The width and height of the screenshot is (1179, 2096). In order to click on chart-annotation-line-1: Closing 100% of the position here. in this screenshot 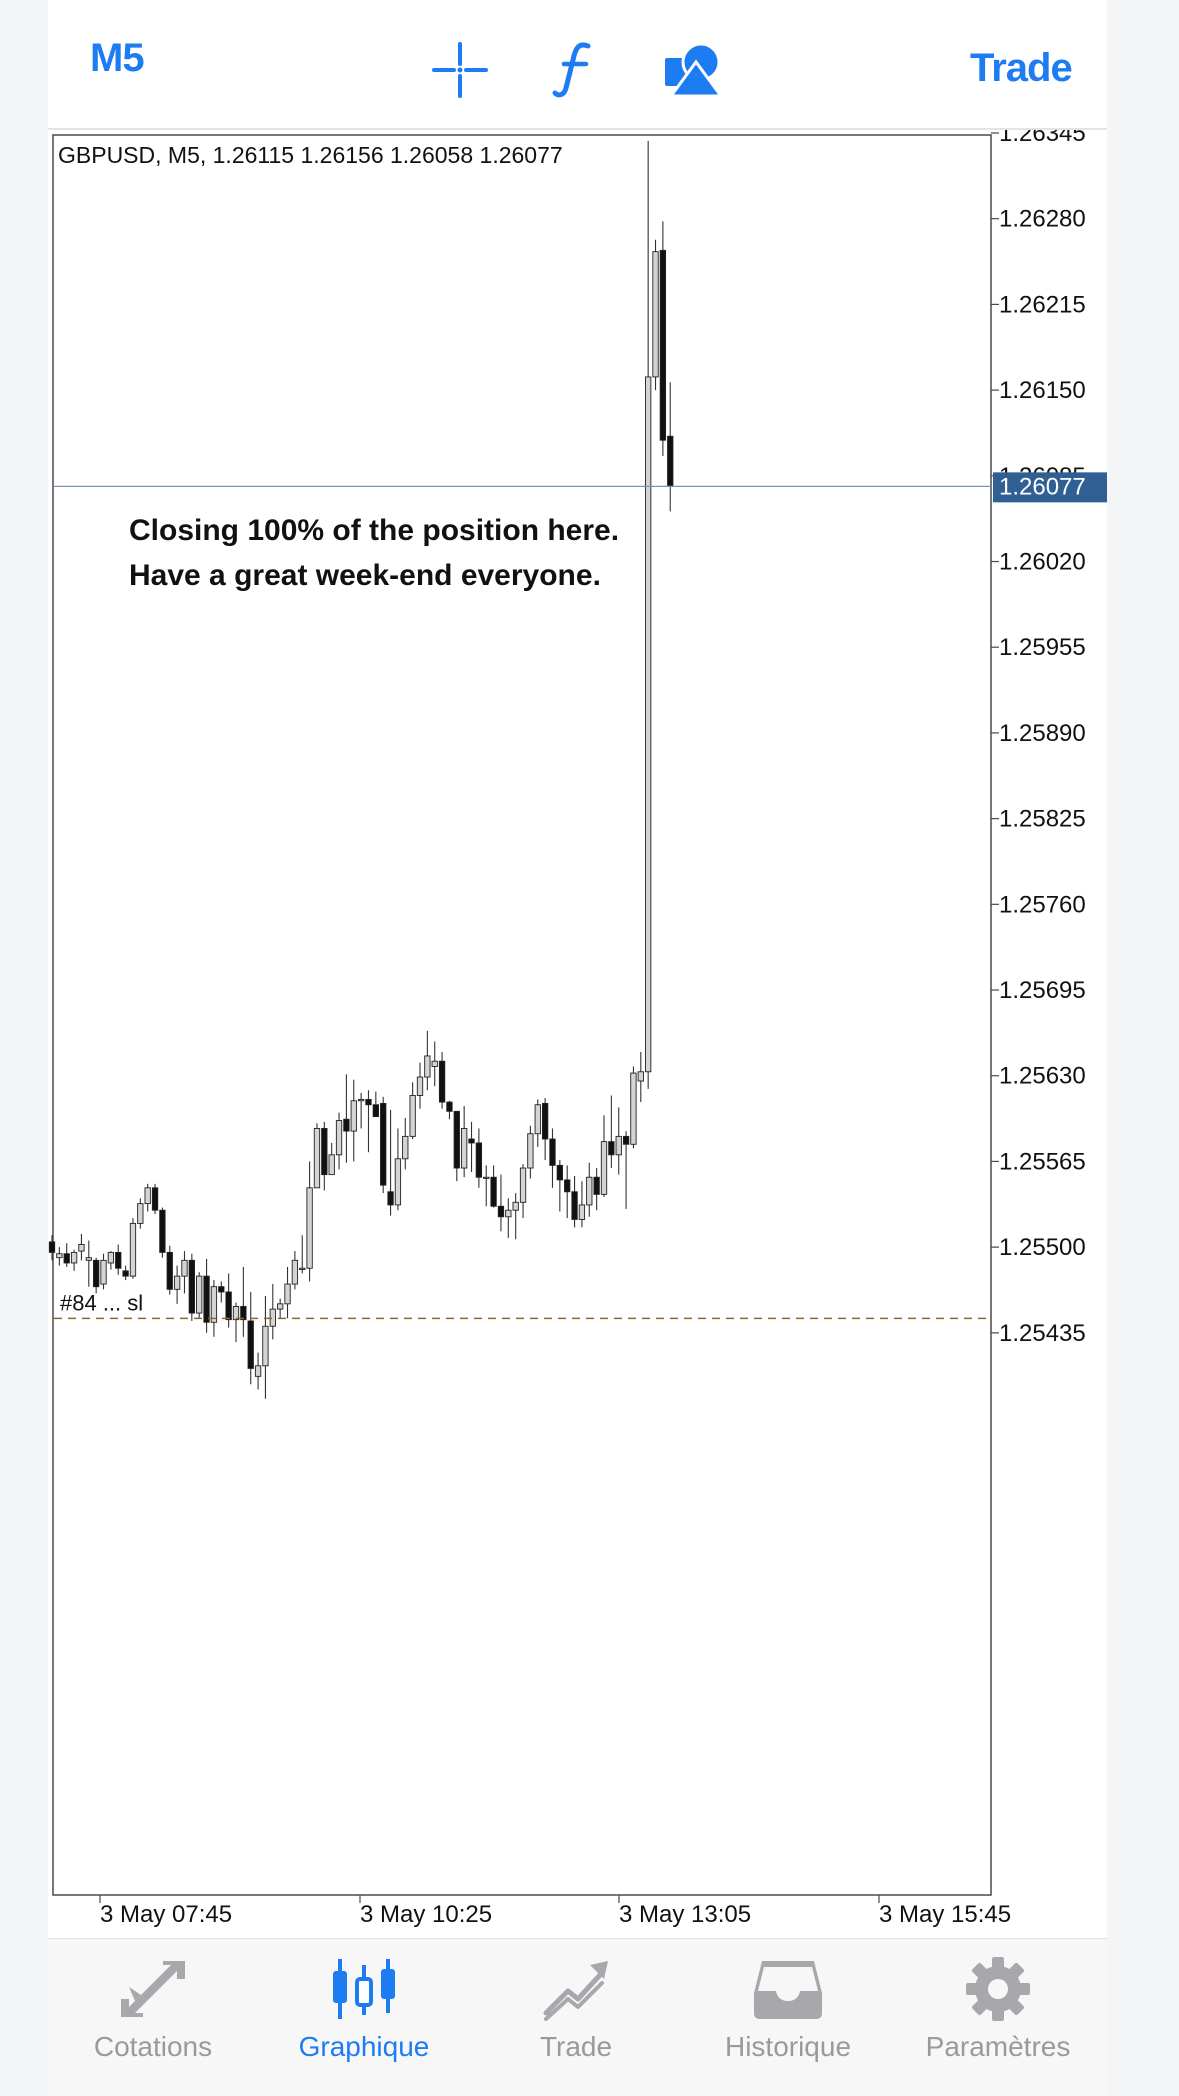, I will do `click(374, 530)`.